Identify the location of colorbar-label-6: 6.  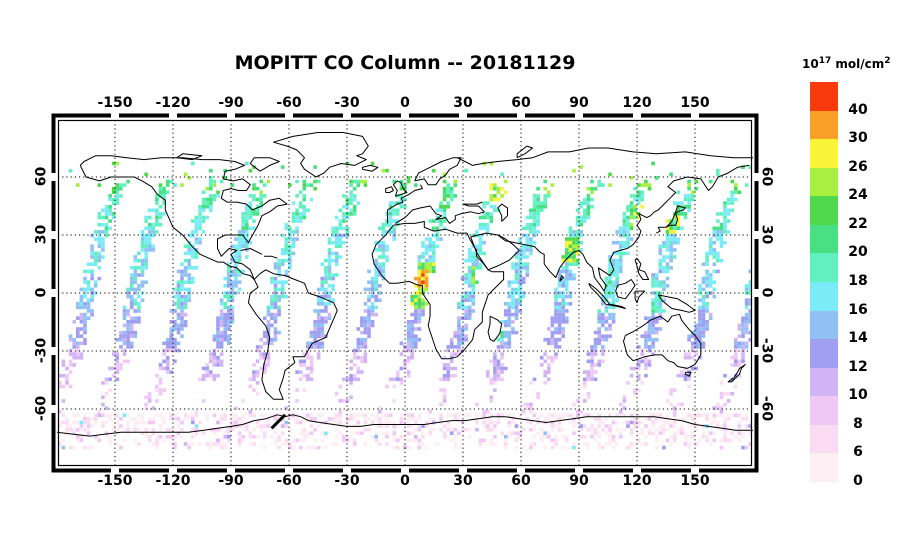
(858, 452).